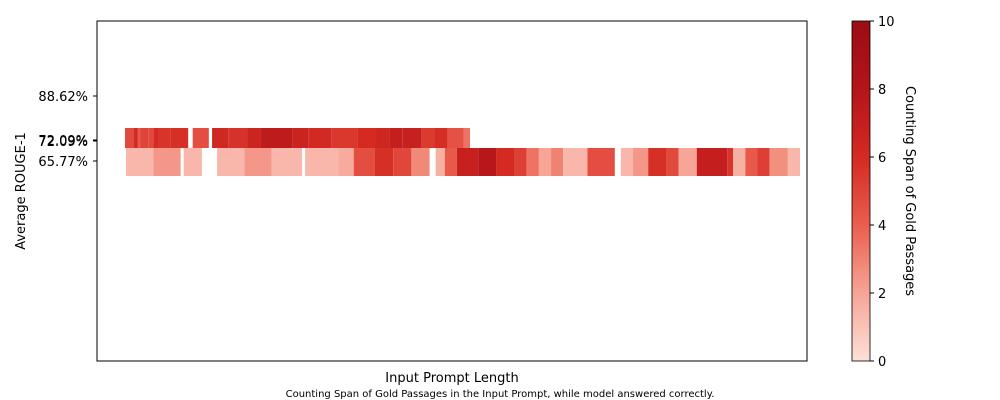 Image resolution: width=1000 pixels, height=400 pixels. I want to click on colorbar-tick-label: 10, so click(886, 22).